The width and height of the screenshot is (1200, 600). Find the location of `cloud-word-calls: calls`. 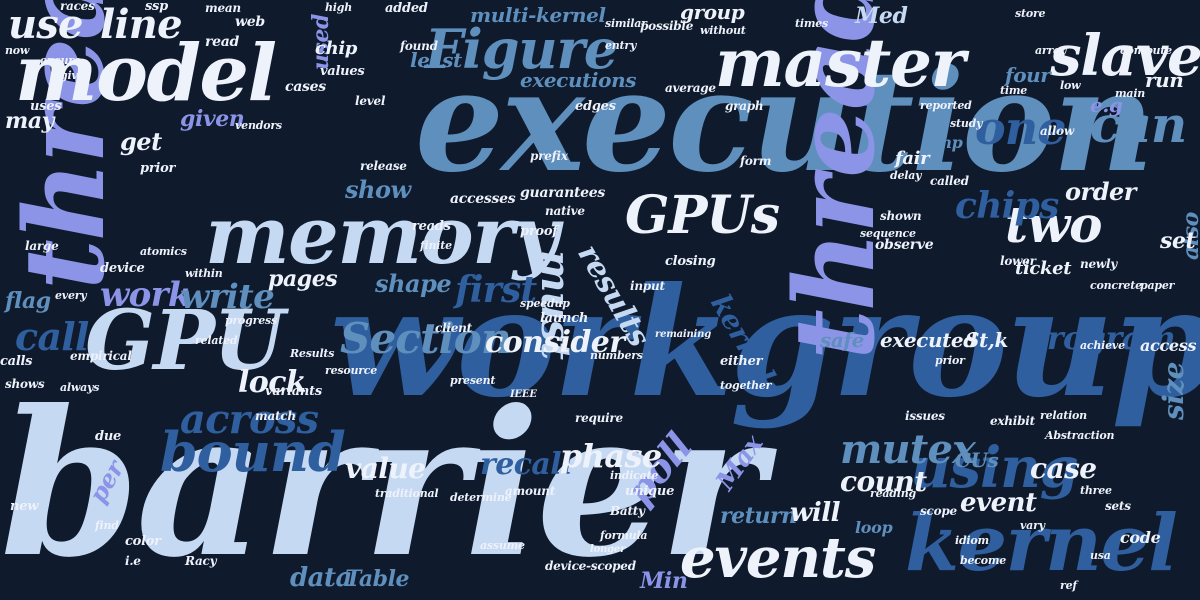

cloud-word-calls: calls is located at coordinates (16, 361).